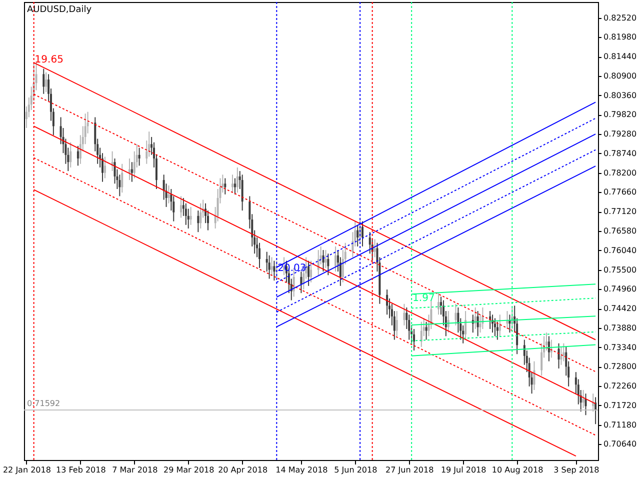 Image resolution: width=640 pixels, height=480 pixels. What do you see at coordinates (620, 134) in the screenshot?
I see `y-tick-label: 0.79280` at bounding box center [620, 134].